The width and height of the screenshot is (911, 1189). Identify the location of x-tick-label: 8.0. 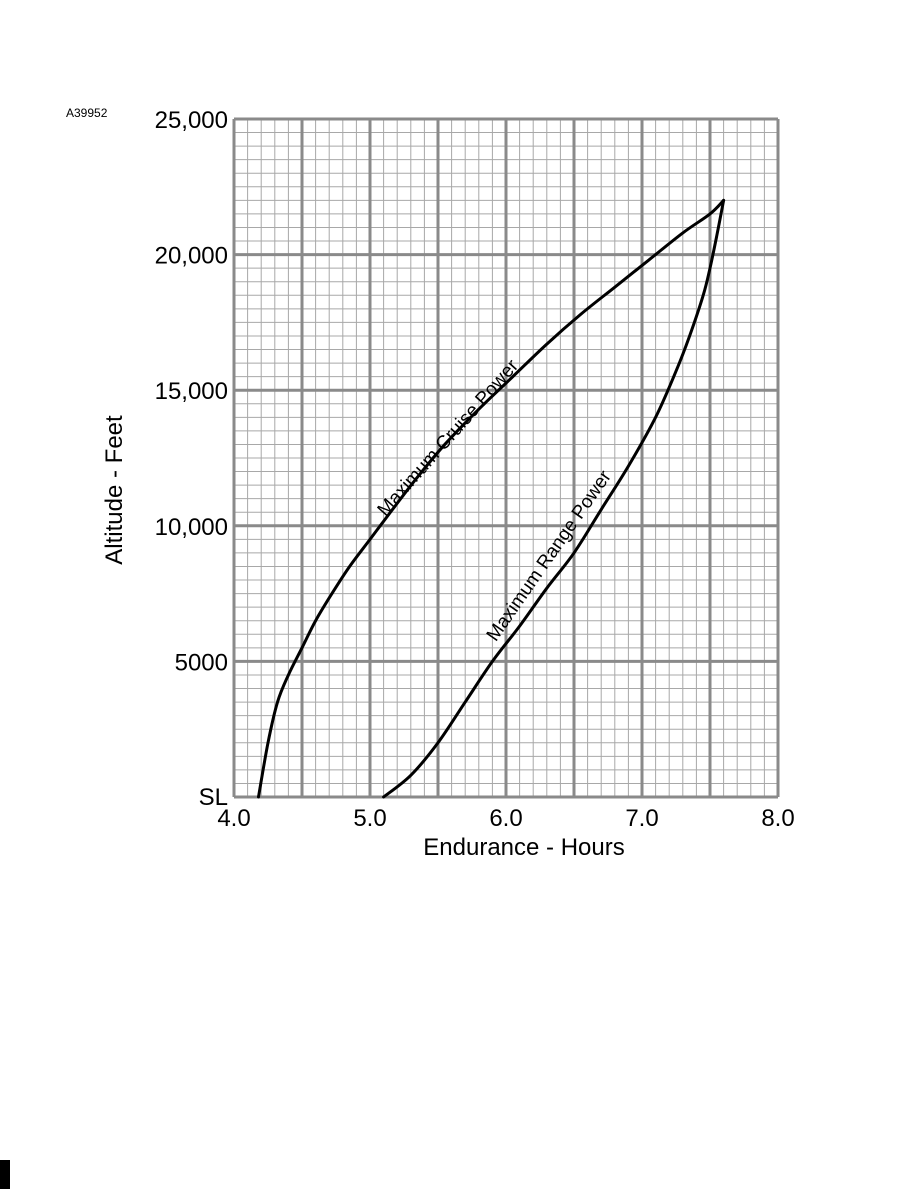
(777, 818).